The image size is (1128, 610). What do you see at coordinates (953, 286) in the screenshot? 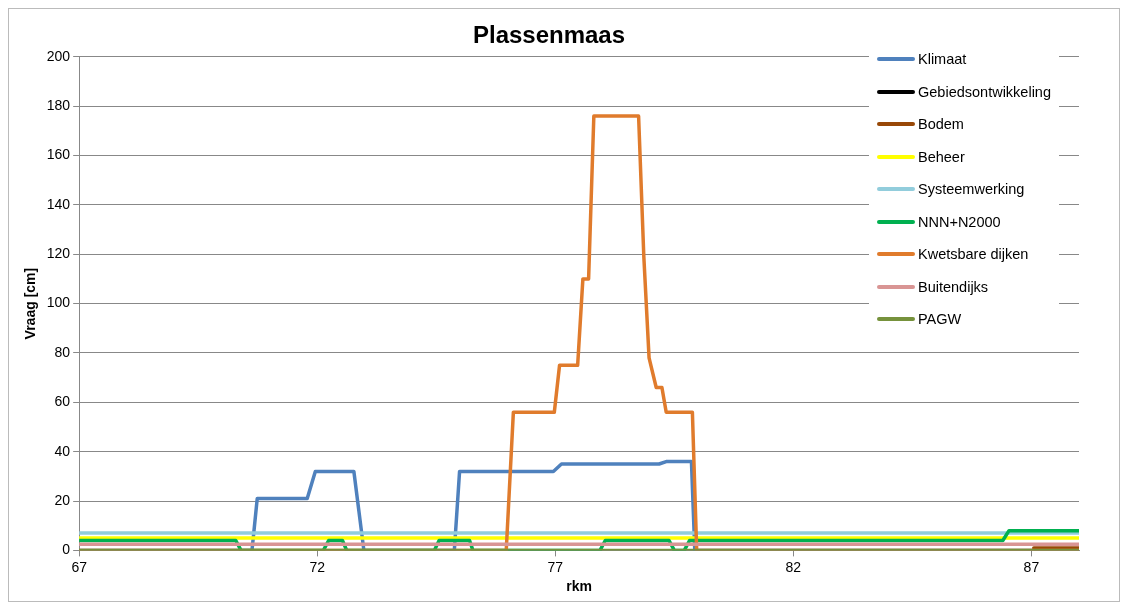
I see `legend-label: Buitendijks` at bounding box center [953, 286].